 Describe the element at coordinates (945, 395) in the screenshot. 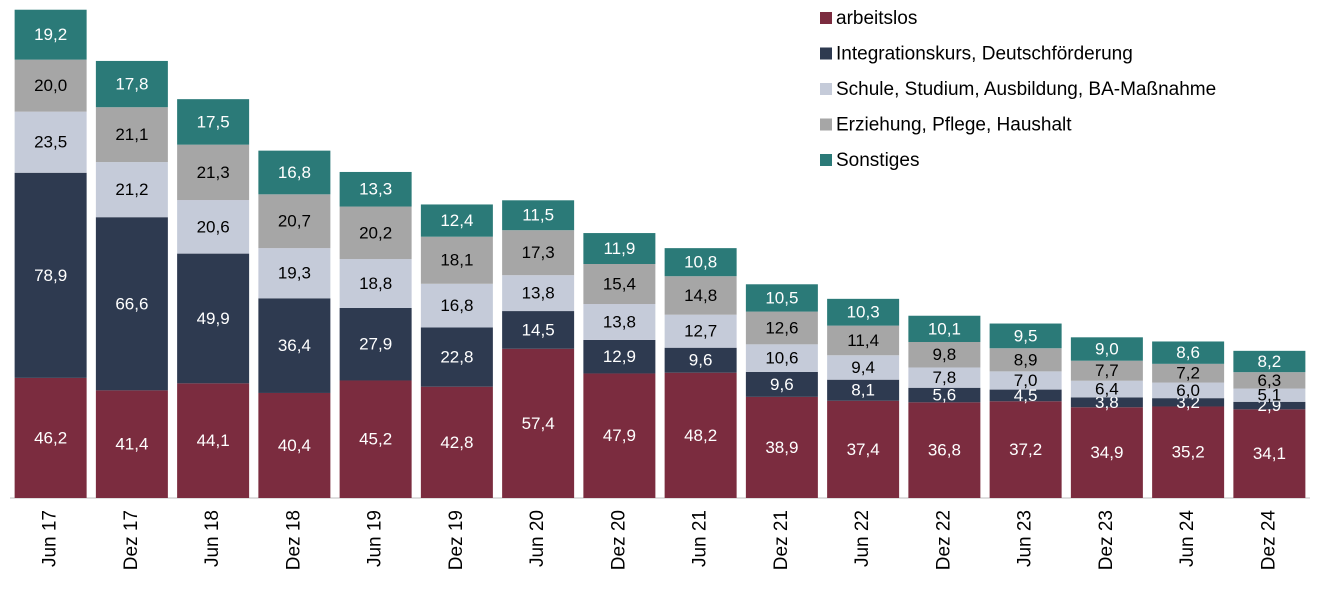

I see `data-label: 5,6` at that location.